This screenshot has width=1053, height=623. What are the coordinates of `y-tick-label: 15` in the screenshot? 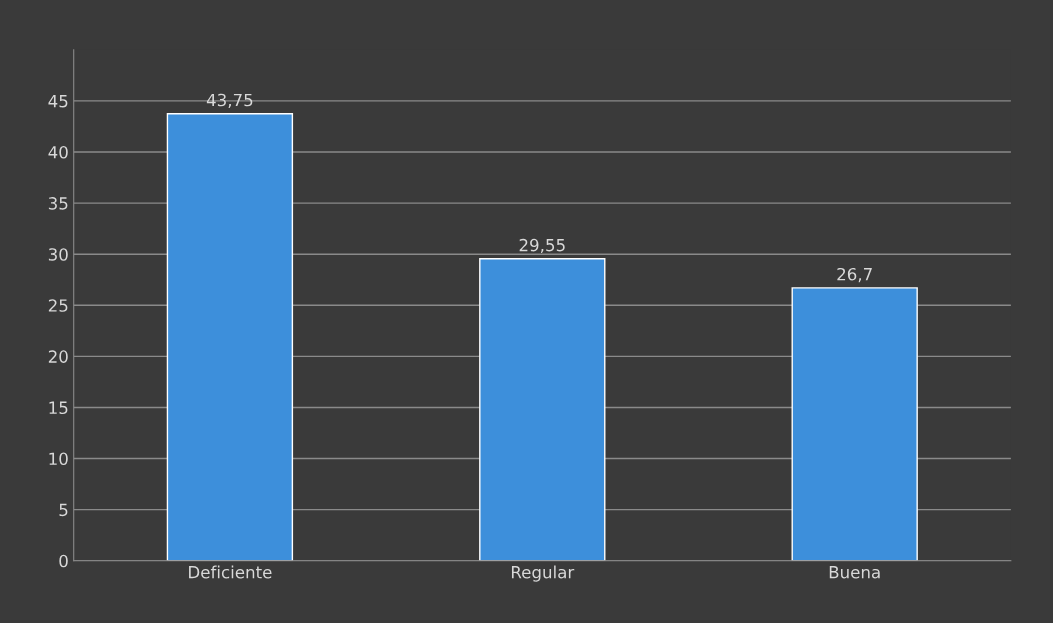 It's located at (58, 408).